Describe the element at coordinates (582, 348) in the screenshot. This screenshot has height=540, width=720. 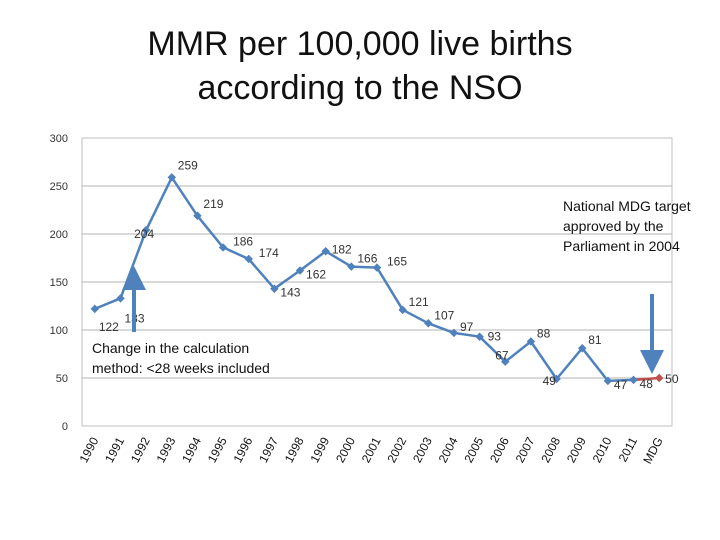
I see `data-point-2009` at that location.